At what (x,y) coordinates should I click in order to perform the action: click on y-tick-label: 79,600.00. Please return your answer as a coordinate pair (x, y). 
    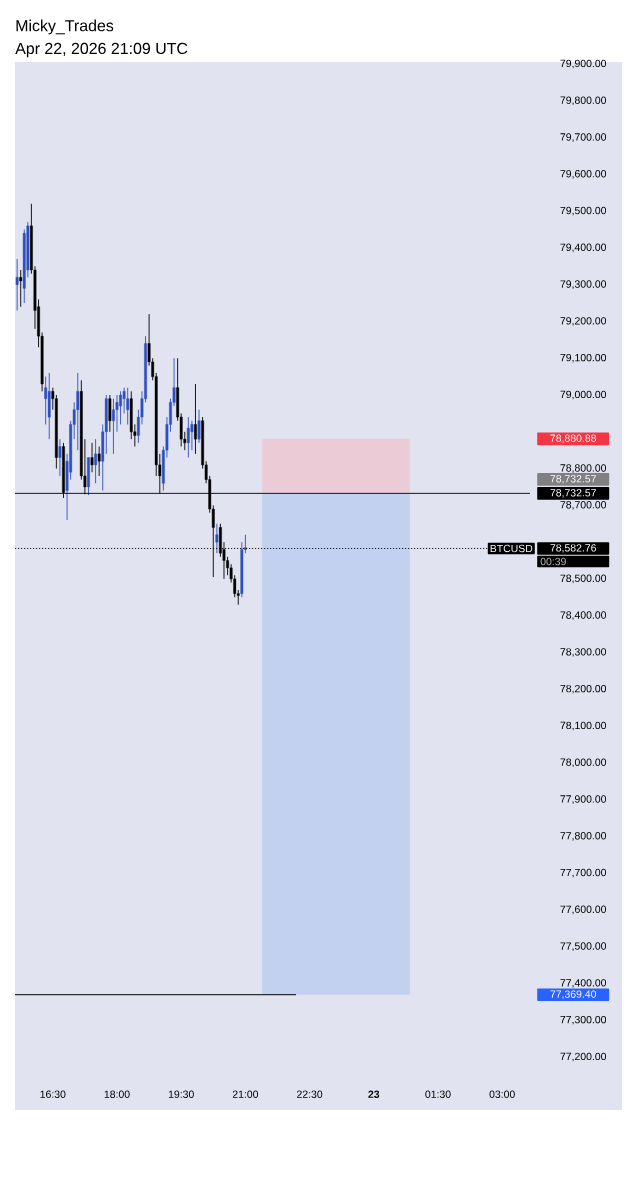
    Looking at the image, I should click on (583, 174).